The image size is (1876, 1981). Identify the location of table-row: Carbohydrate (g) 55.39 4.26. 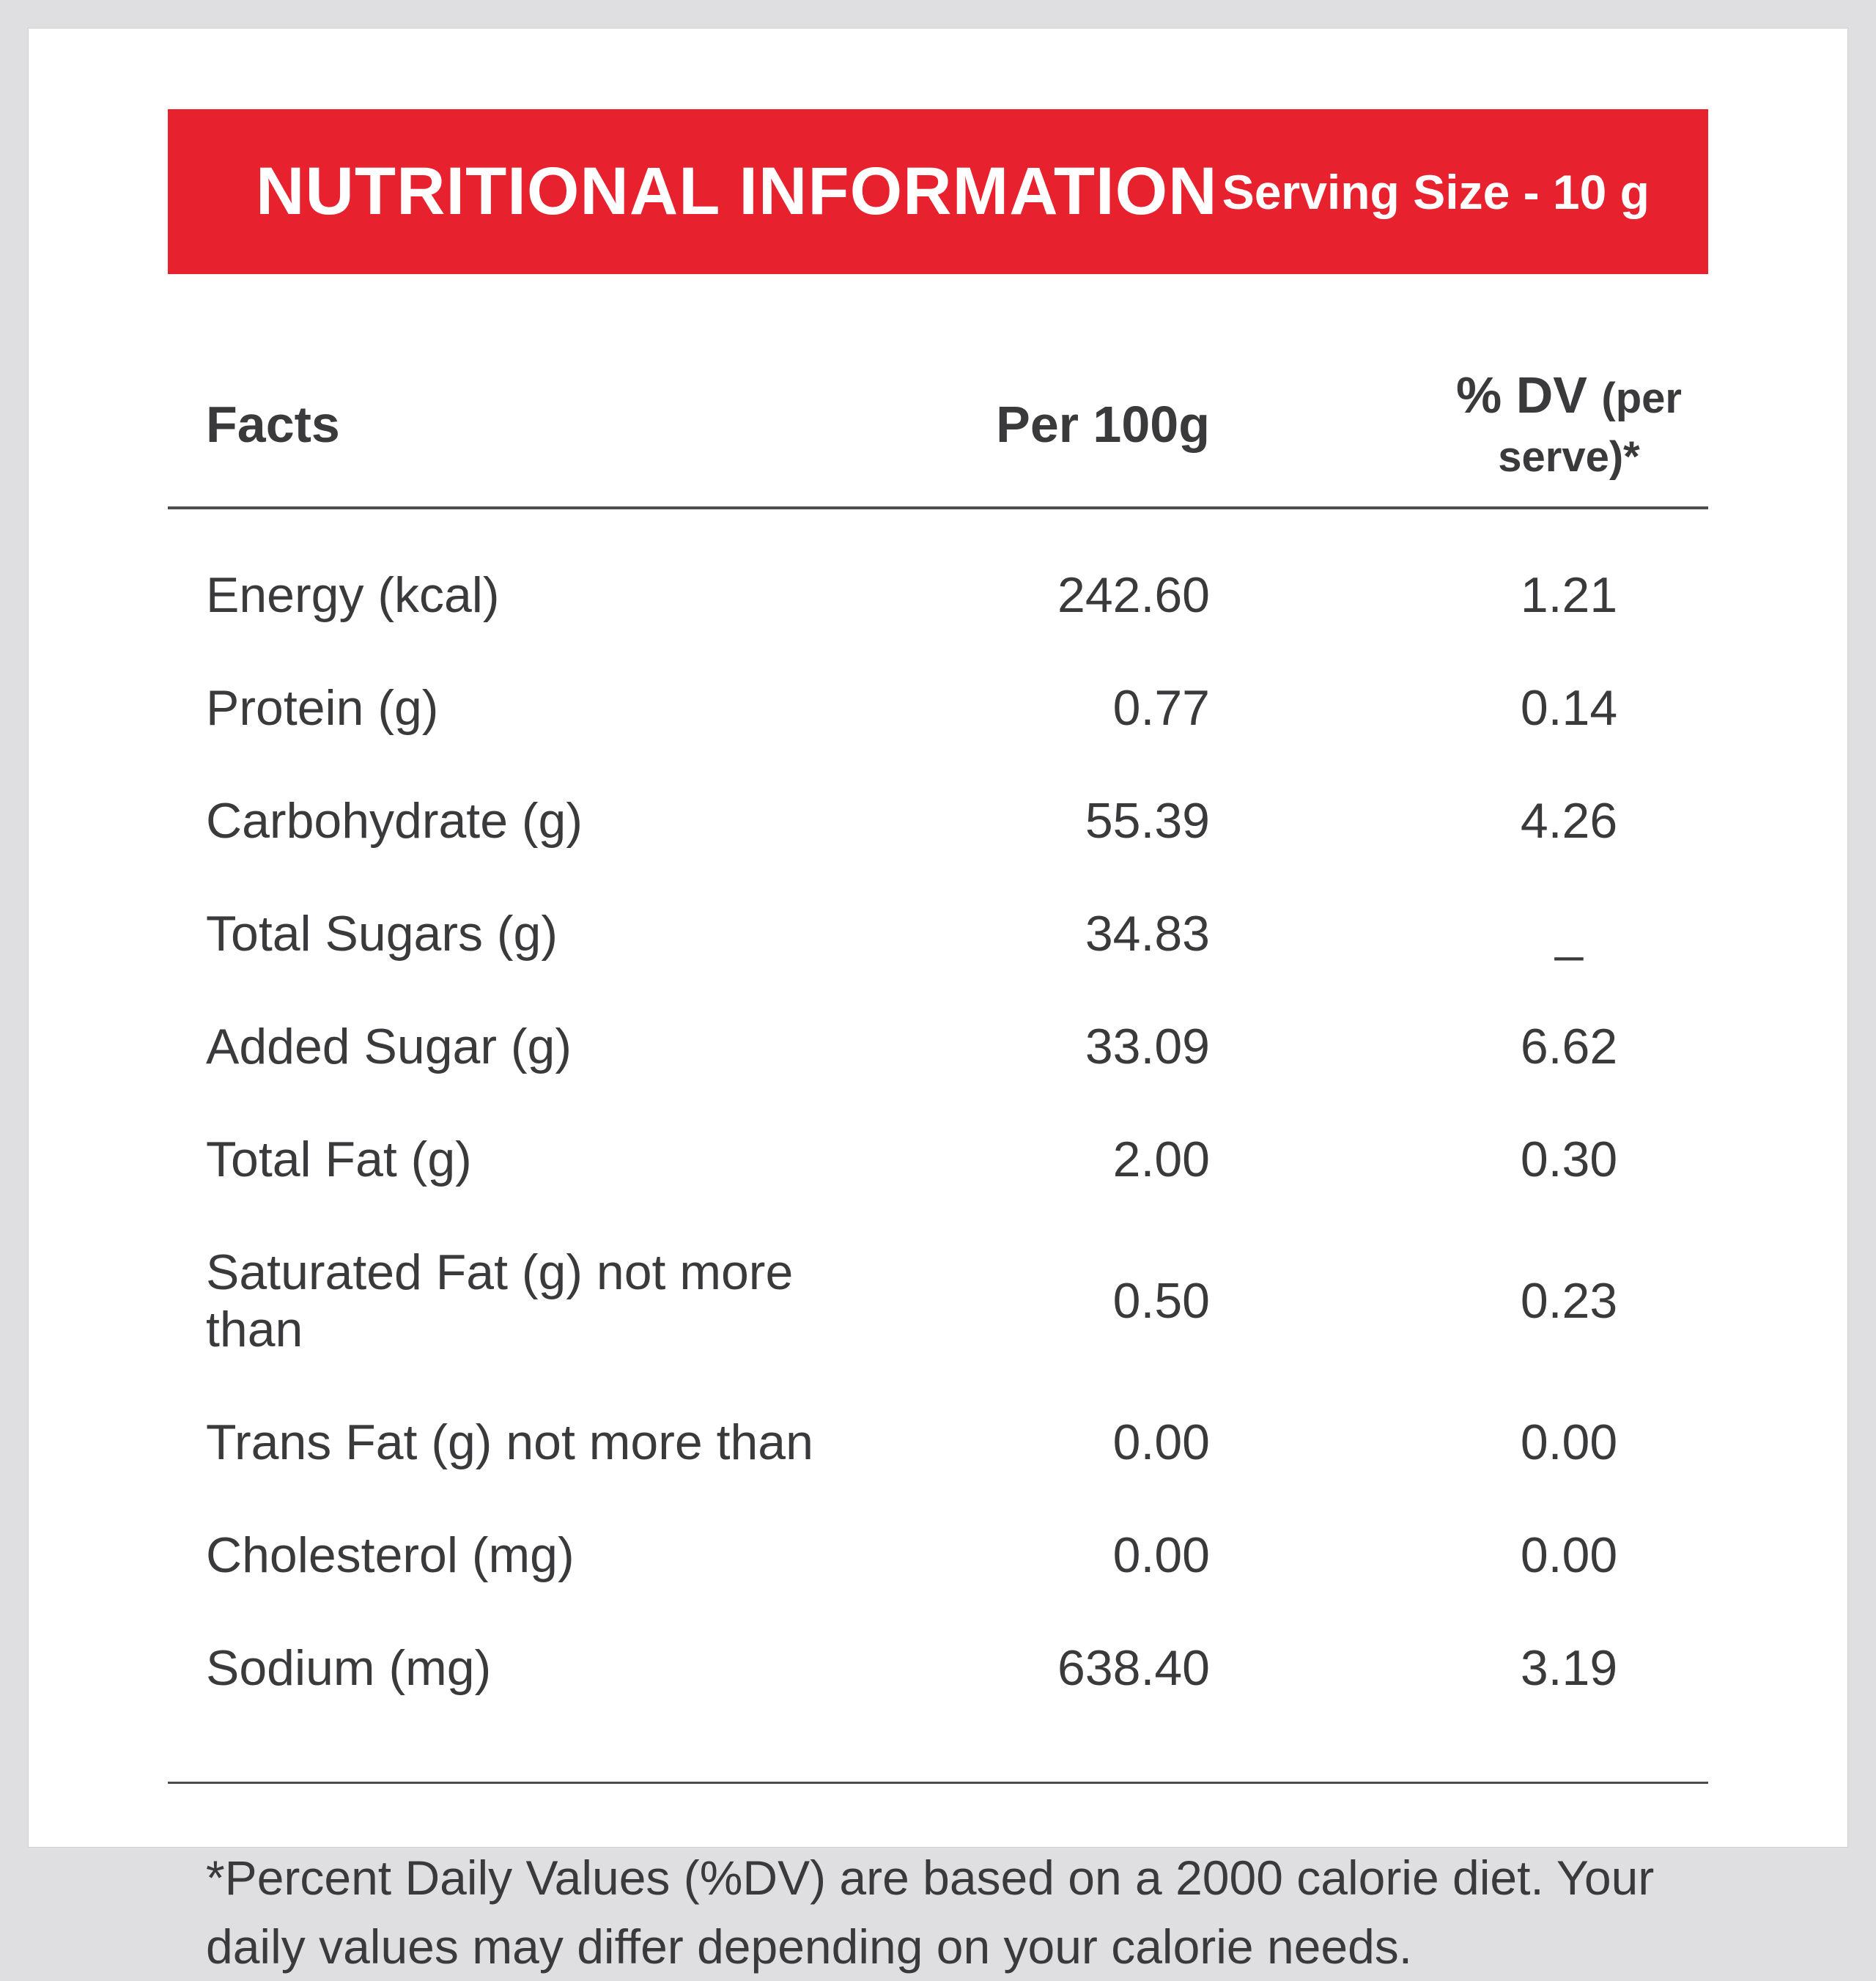
(938, 821).